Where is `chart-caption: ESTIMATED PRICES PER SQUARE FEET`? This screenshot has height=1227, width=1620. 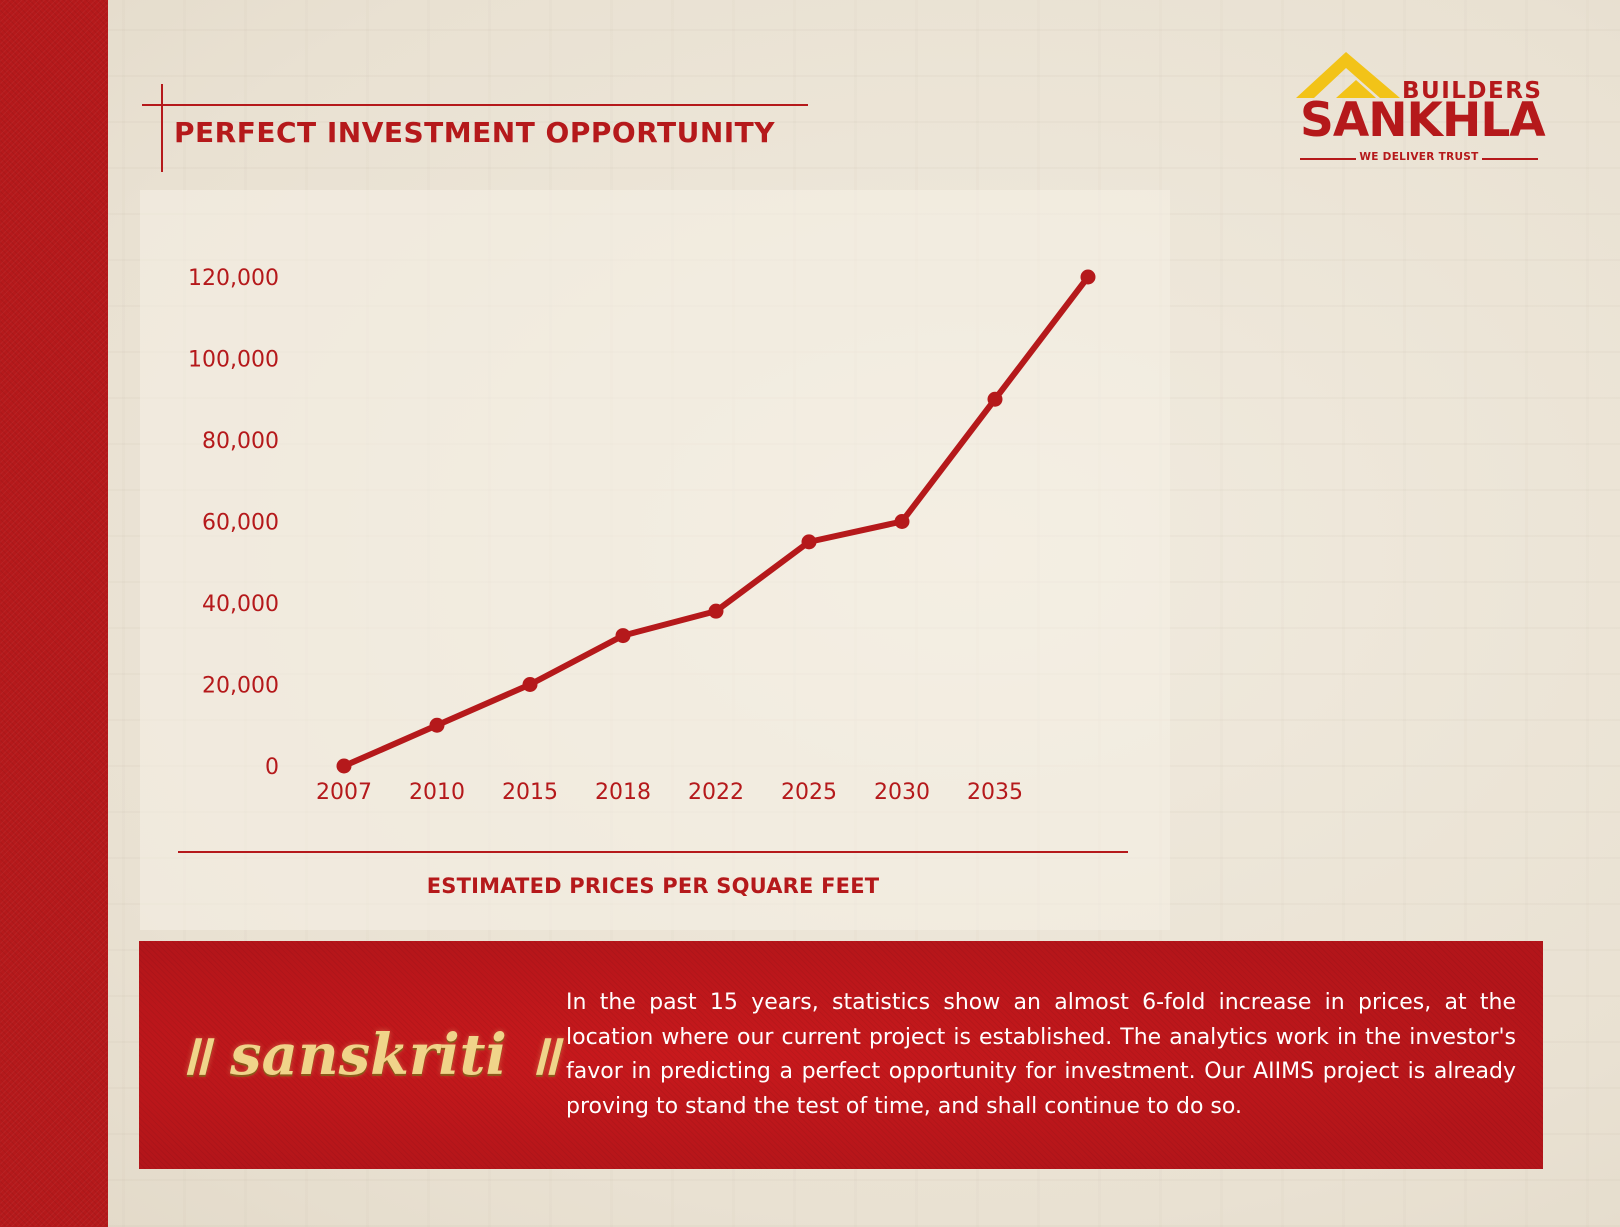 chart-caption: ESTIMATED PRICES PER SQUARE FEET is located at coordinates (653, 886).